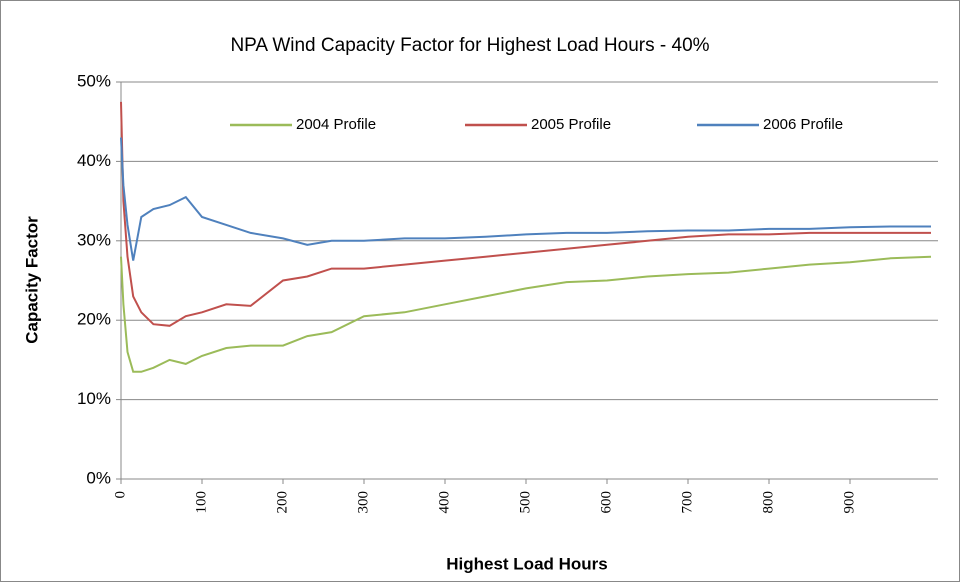 Image resolution: width=960 pixels, height=582 pixels. What do you see at coordinates (803, 124) in the screenshot?
I see `legend-label: 2006 Profile` at bounding box center [803, 124].